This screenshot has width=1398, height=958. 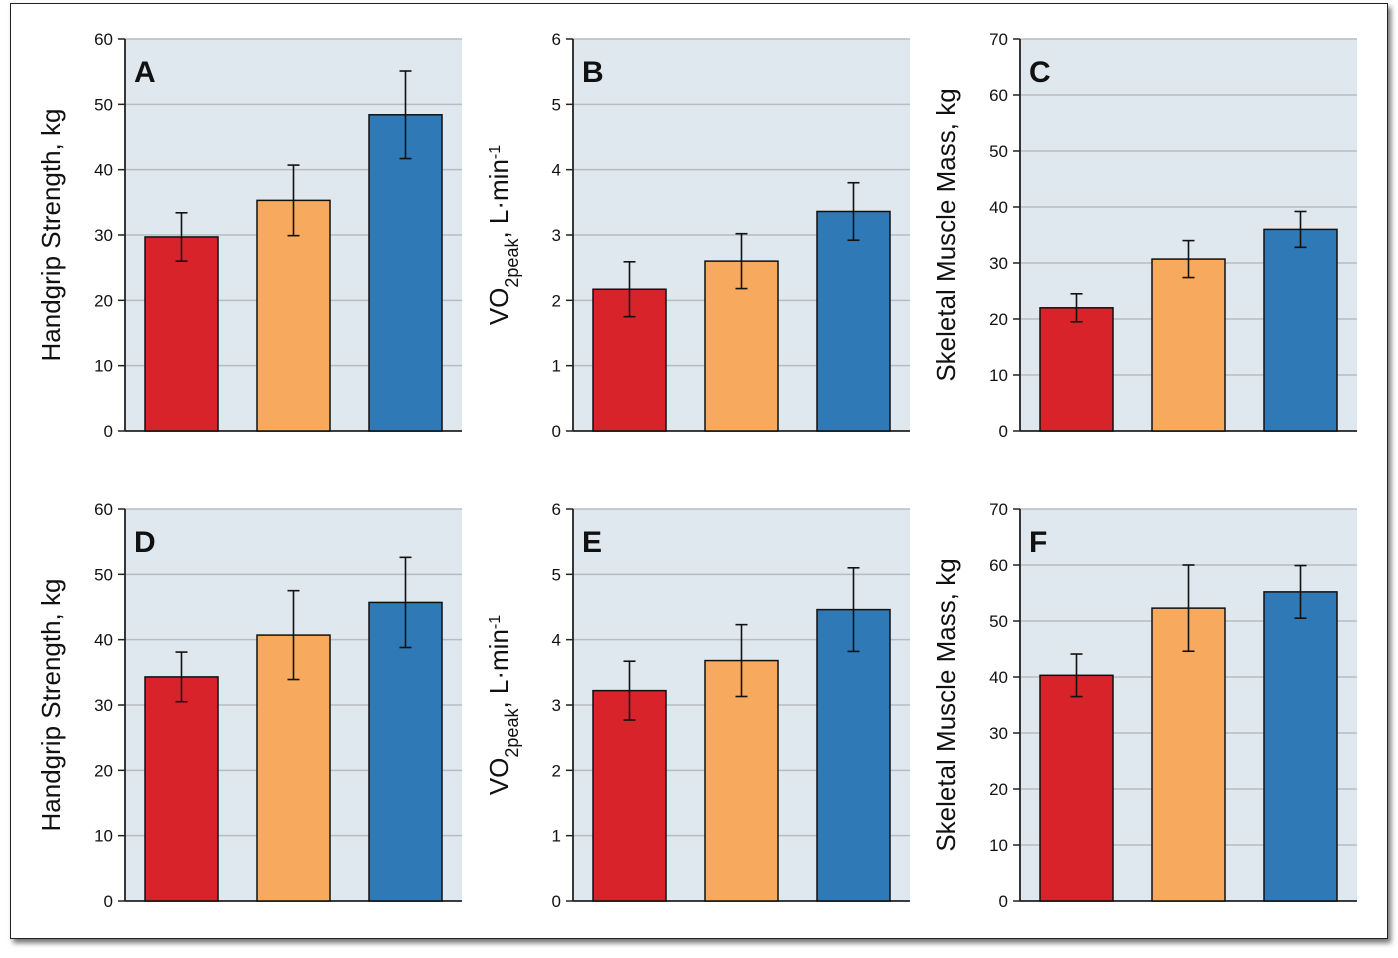 I want to click on panel-letter: E, so click(x=592, y=542).